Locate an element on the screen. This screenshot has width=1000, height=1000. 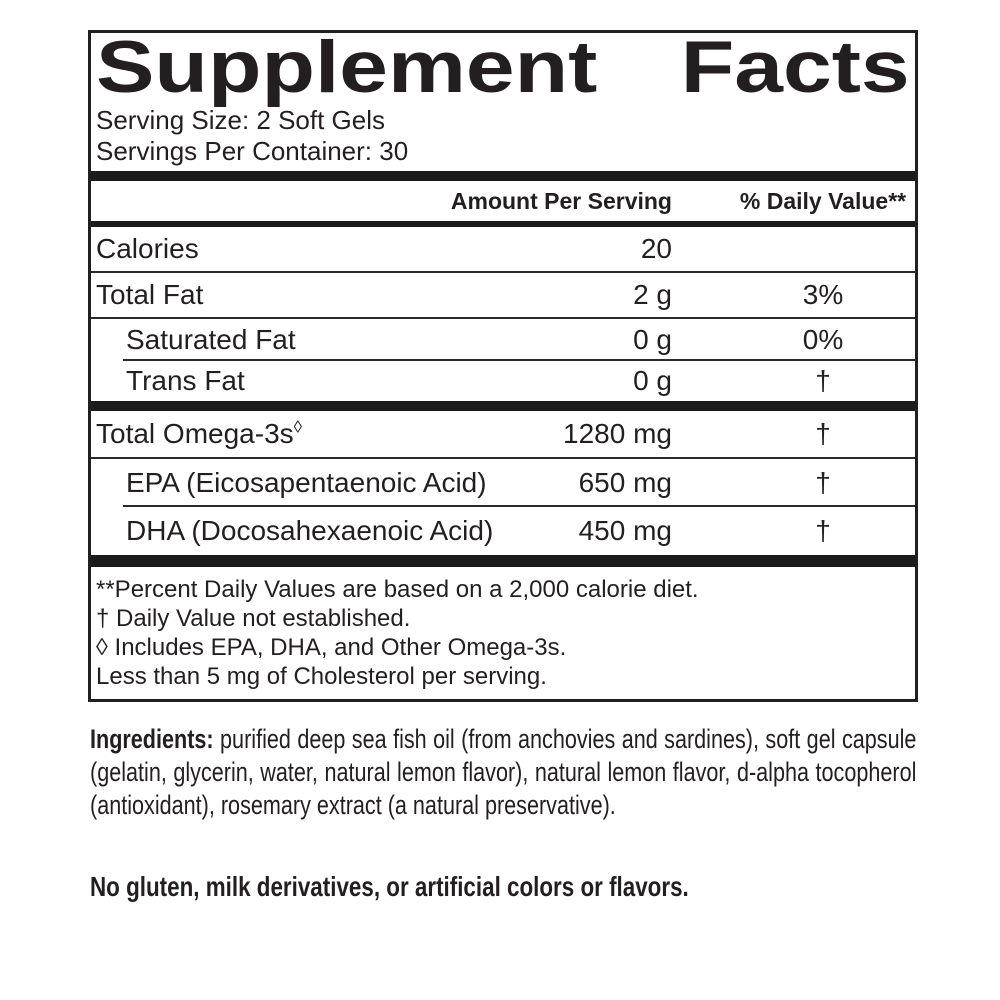
ingredients-label: Ingredients: is located at coordinates (152, 739).